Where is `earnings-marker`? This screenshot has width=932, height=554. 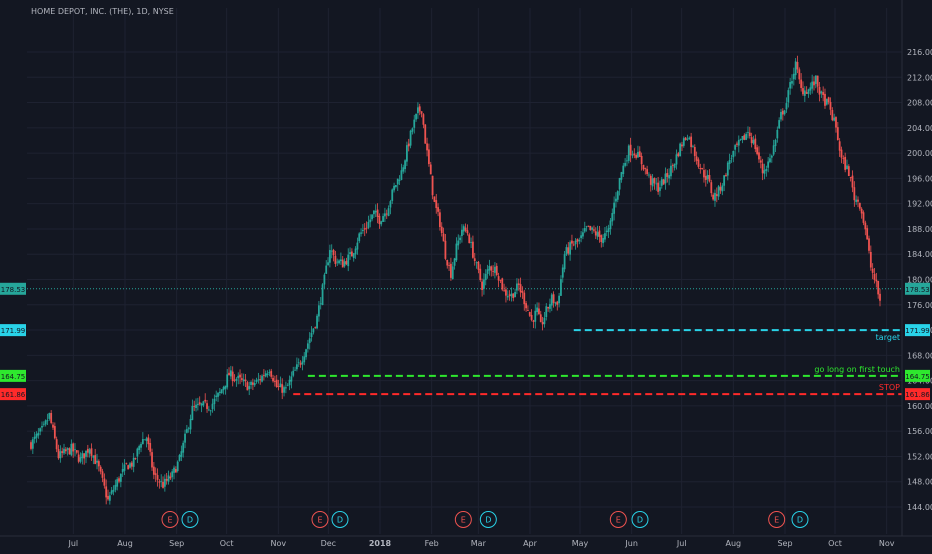
earnings-marker is located at coordinates (170, 519).